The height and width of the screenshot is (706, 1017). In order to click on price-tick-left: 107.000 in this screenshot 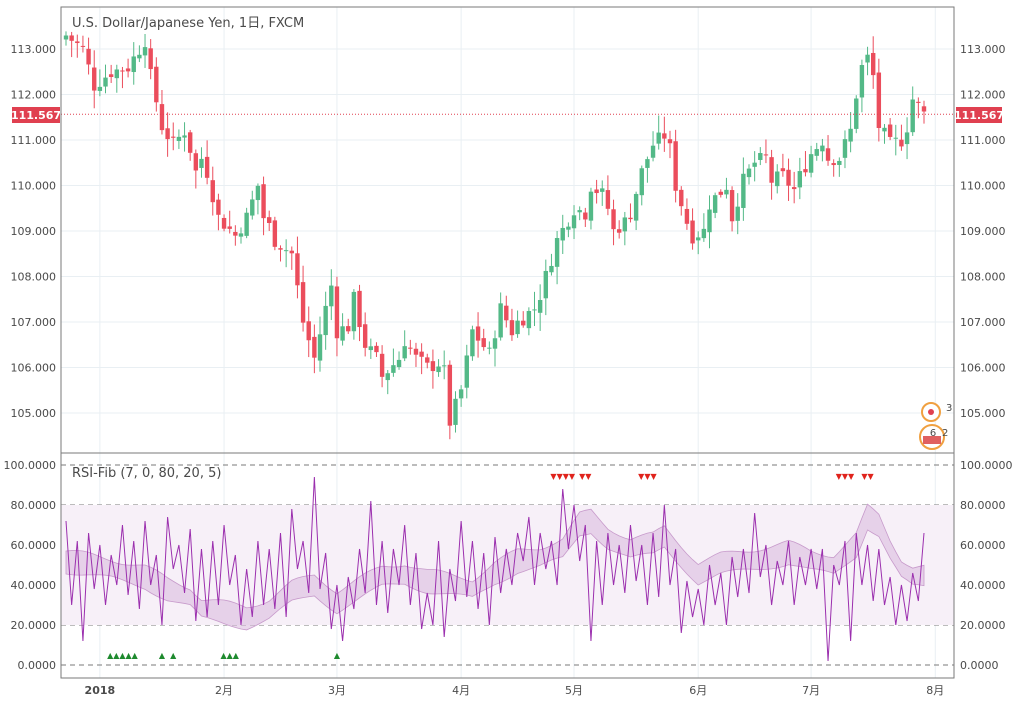, I will do `click(34, 322)`.